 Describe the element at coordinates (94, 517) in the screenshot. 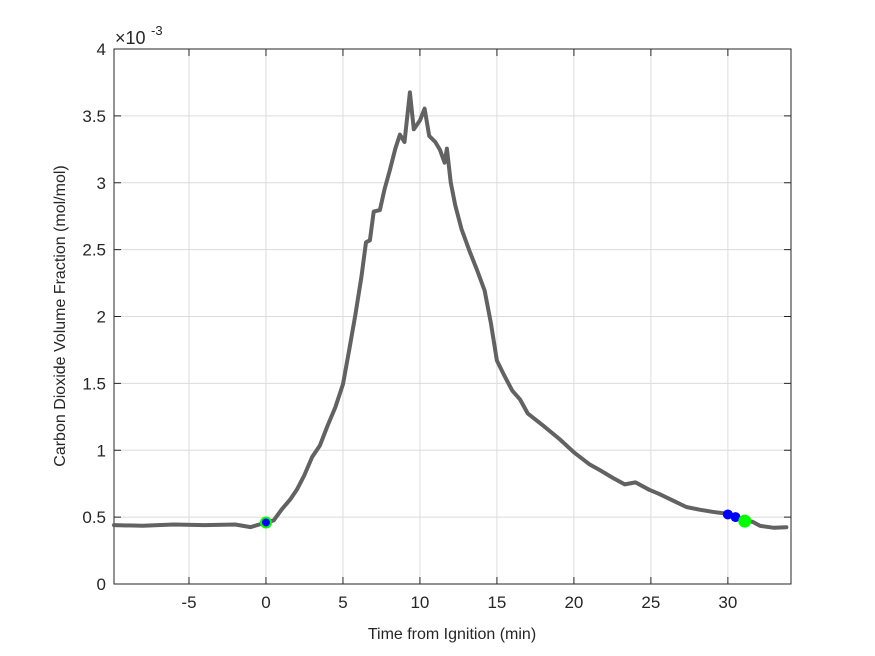

I see `y-tick-label: 0.5` at that location.